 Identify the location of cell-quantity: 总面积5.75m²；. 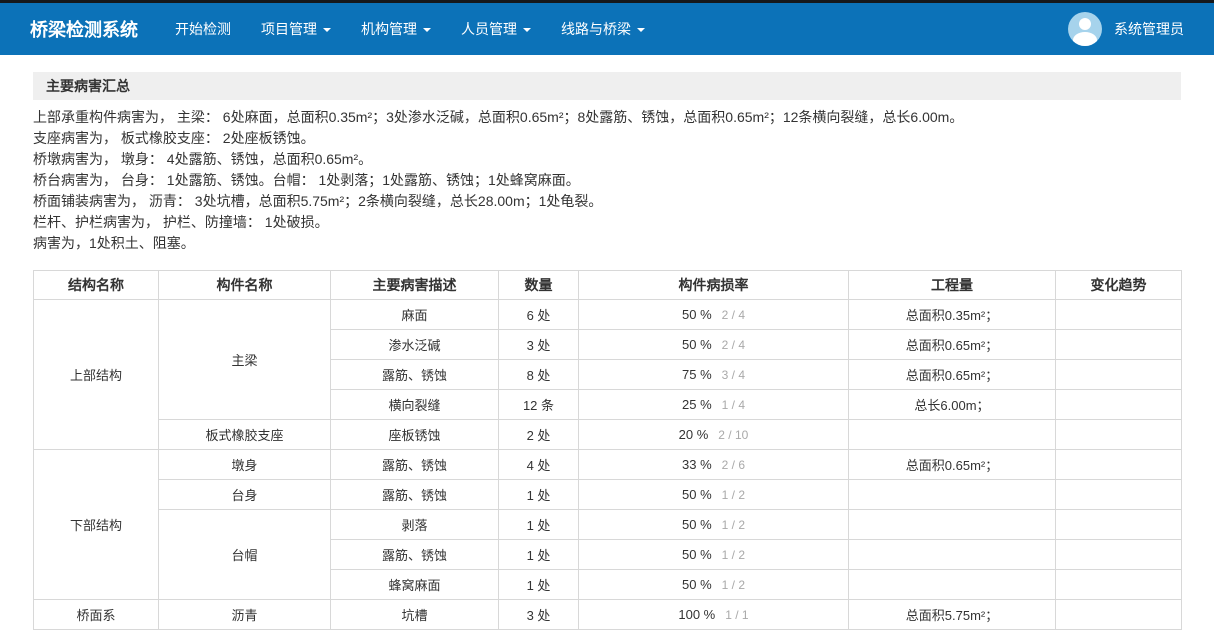
(952, 614).